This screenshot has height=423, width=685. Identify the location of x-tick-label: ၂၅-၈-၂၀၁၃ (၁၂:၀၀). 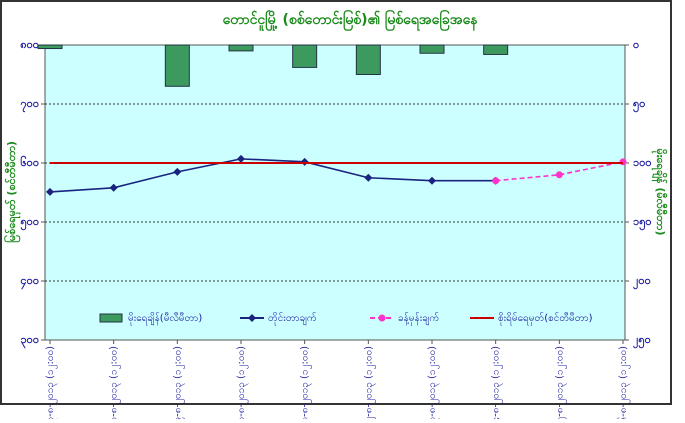
(560, 382).